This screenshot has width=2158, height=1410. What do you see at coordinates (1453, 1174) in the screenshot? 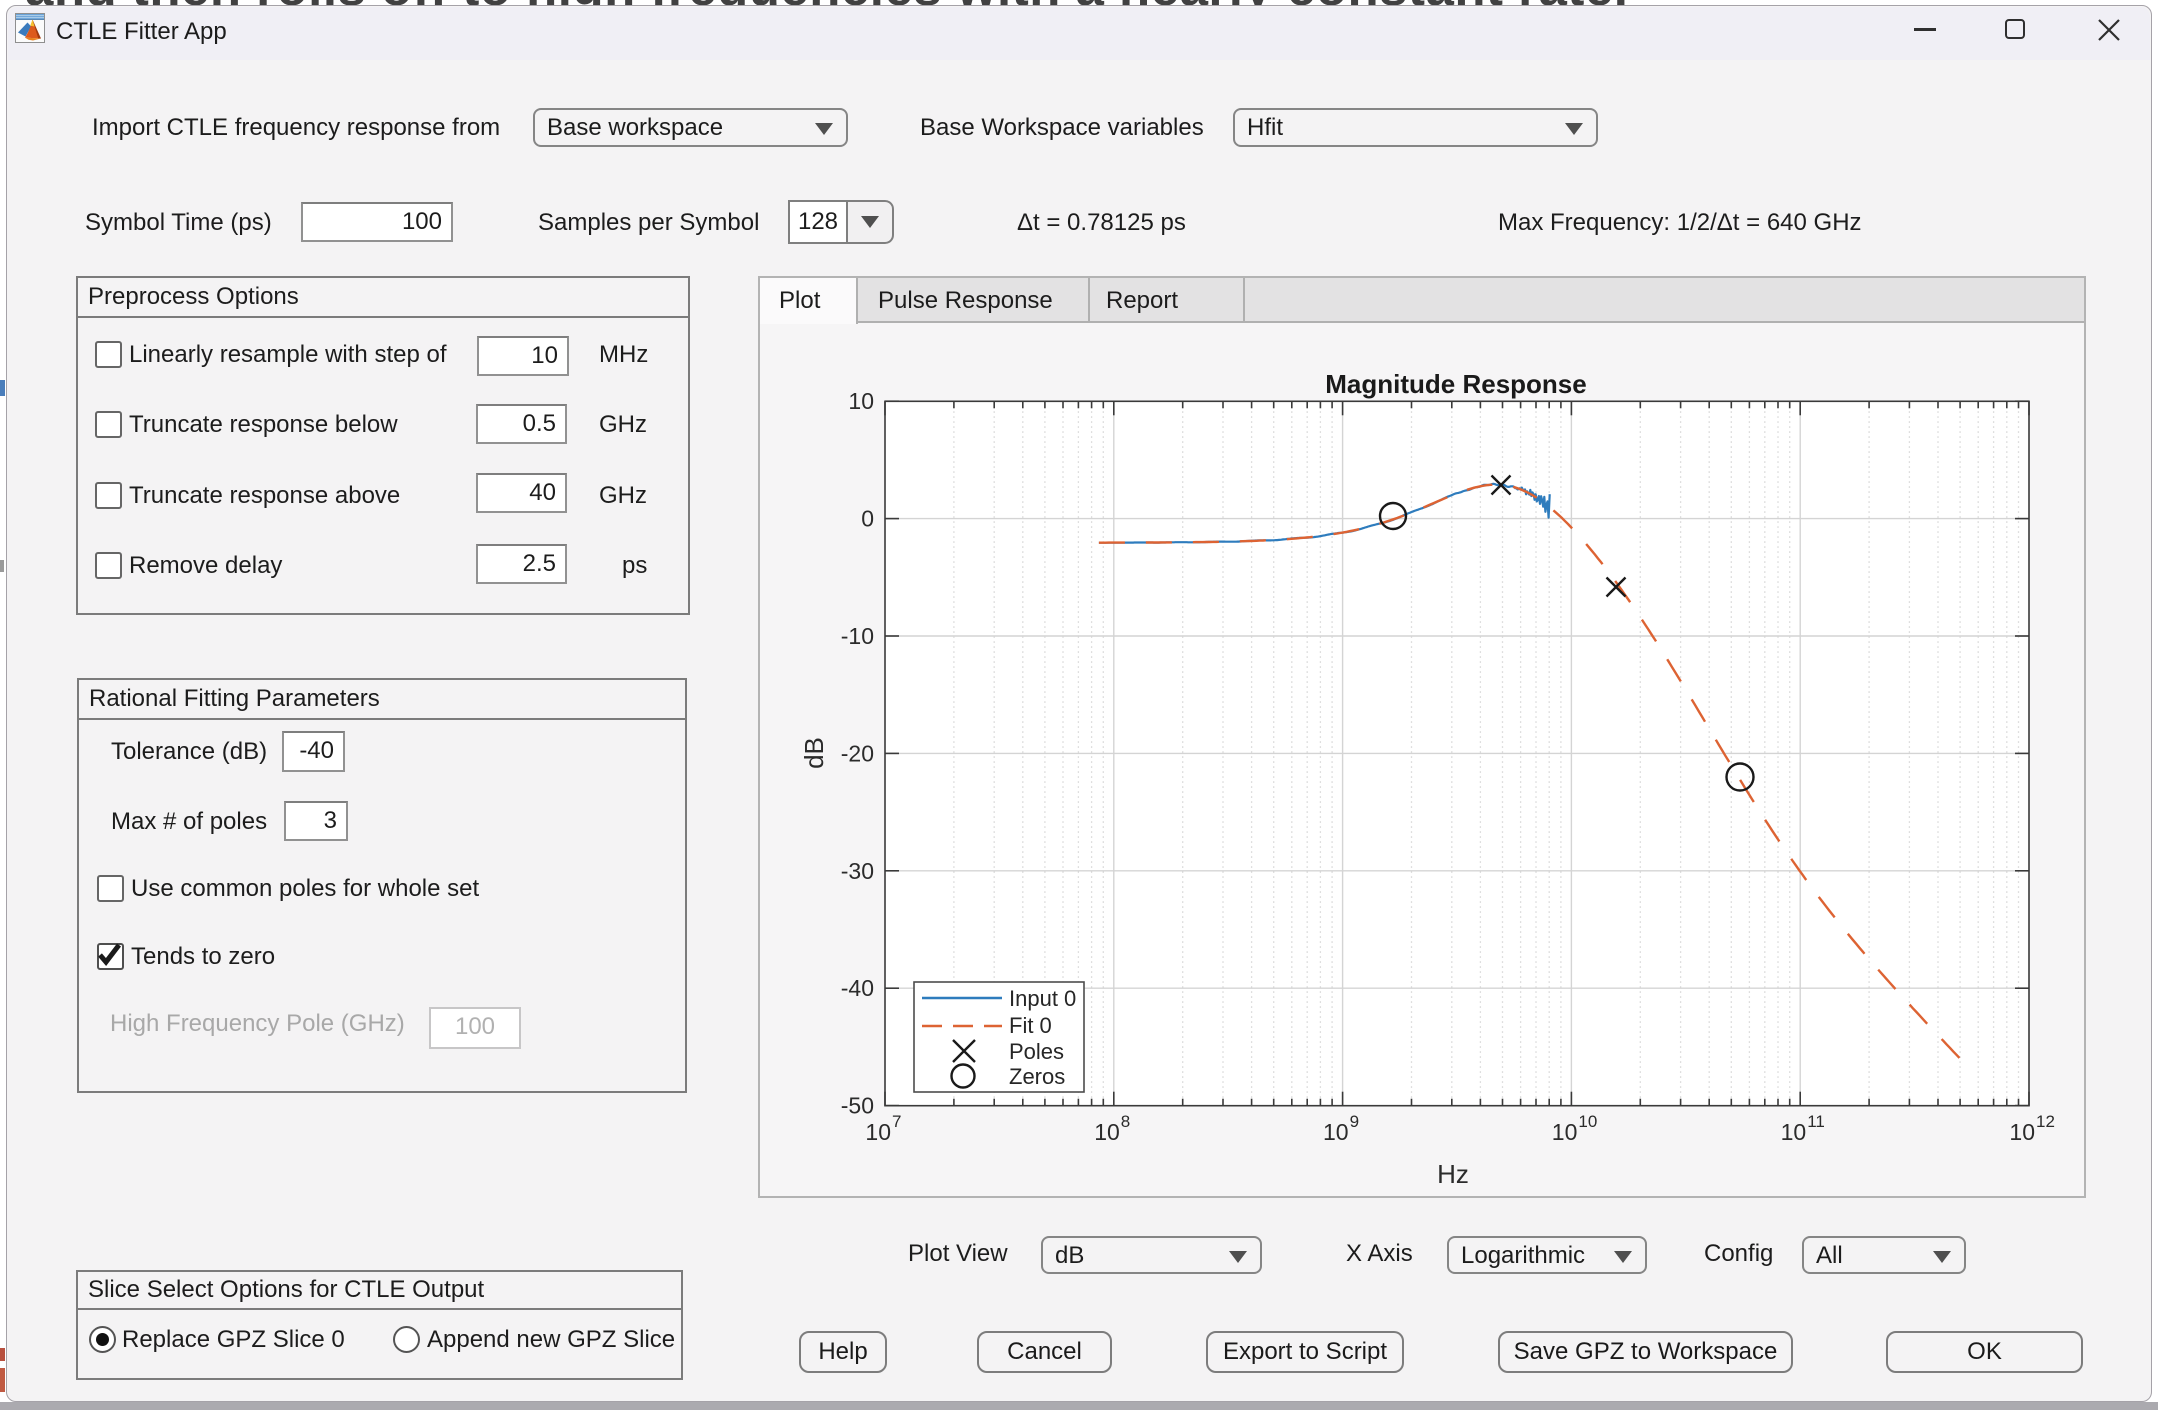
I see `svg-text: Hz` at bounding box center [1453, 1174].